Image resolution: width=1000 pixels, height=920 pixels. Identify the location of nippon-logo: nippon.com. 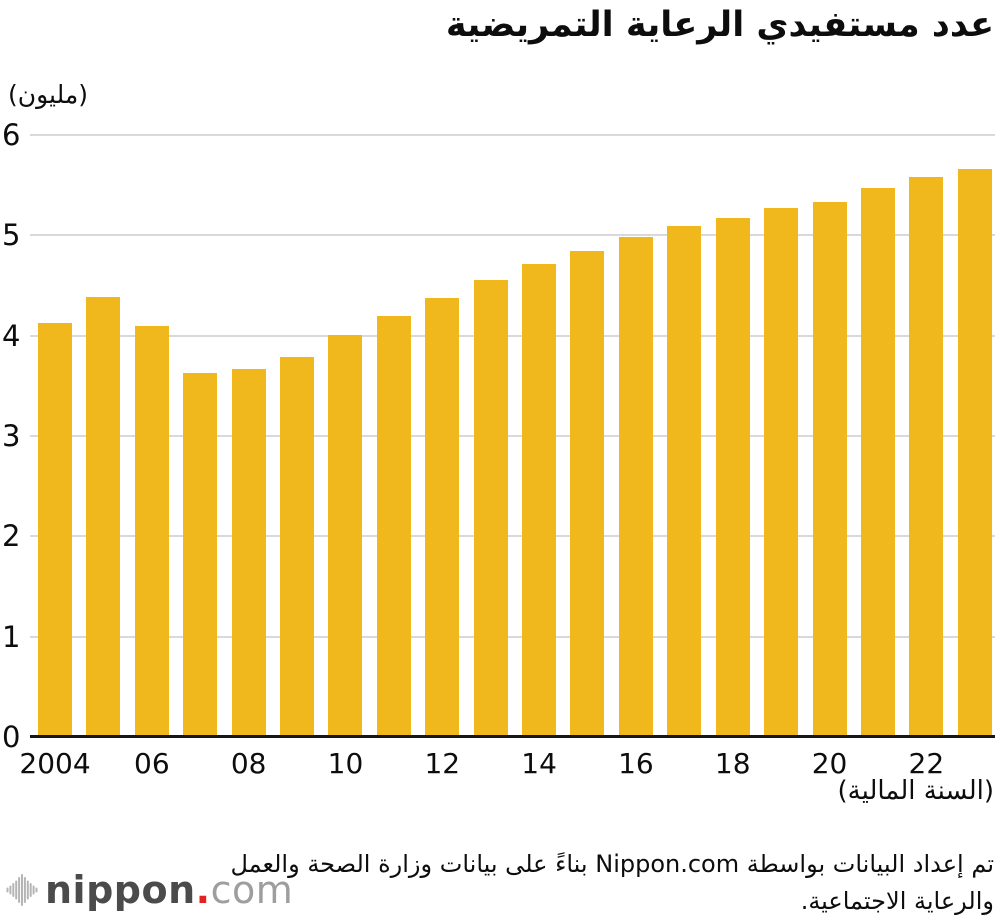
(149, 890).